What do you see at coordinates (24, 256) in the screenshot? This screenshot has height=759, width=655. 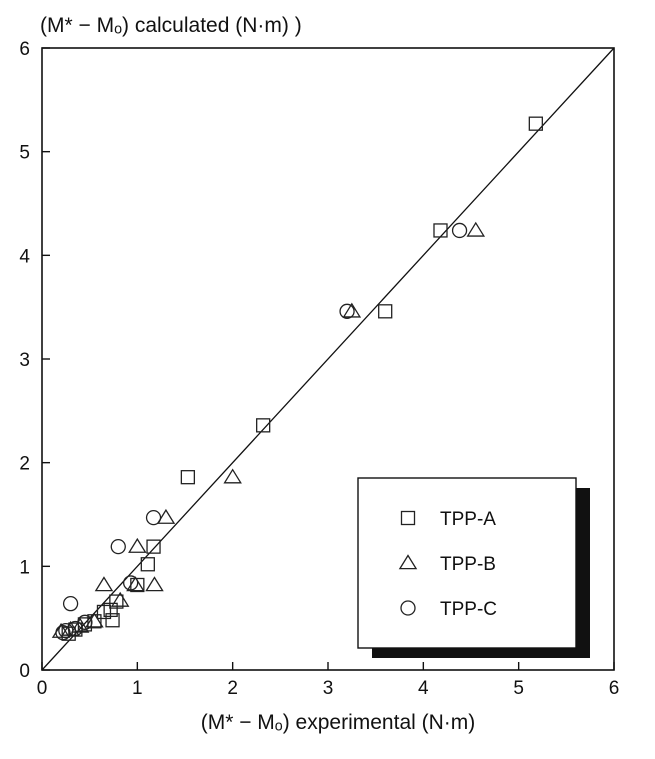 I see `y-tick-label: 4` at bounding box center [24, 256].